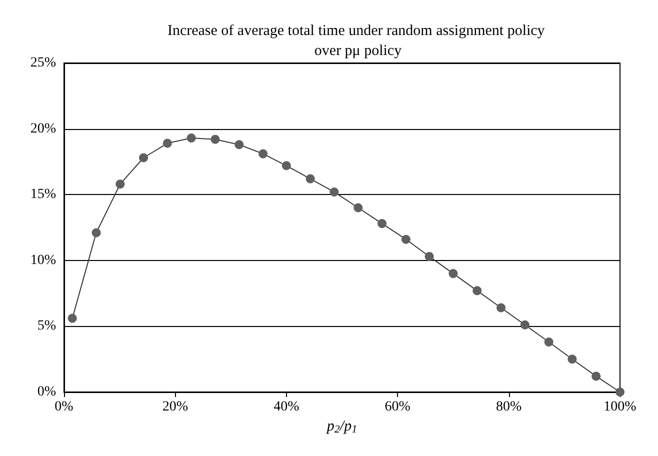 The width and height of the screenshot is (658, 456). Describe the element at coordinates (620, 407) in the screenshot. I see `x-tick-label: 100%` at that location.